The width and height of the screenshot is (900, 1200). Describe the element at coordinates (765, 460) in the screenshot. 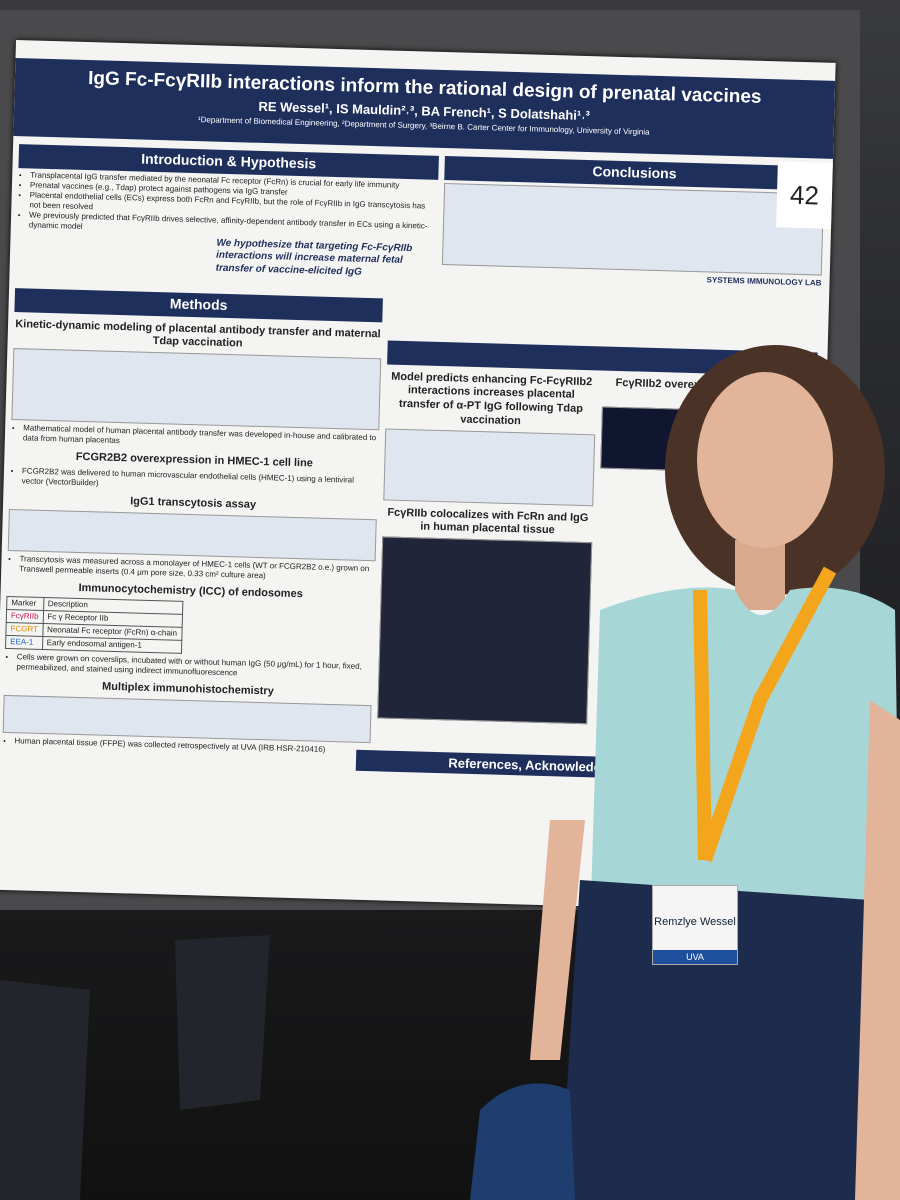

I see `face` at that location.